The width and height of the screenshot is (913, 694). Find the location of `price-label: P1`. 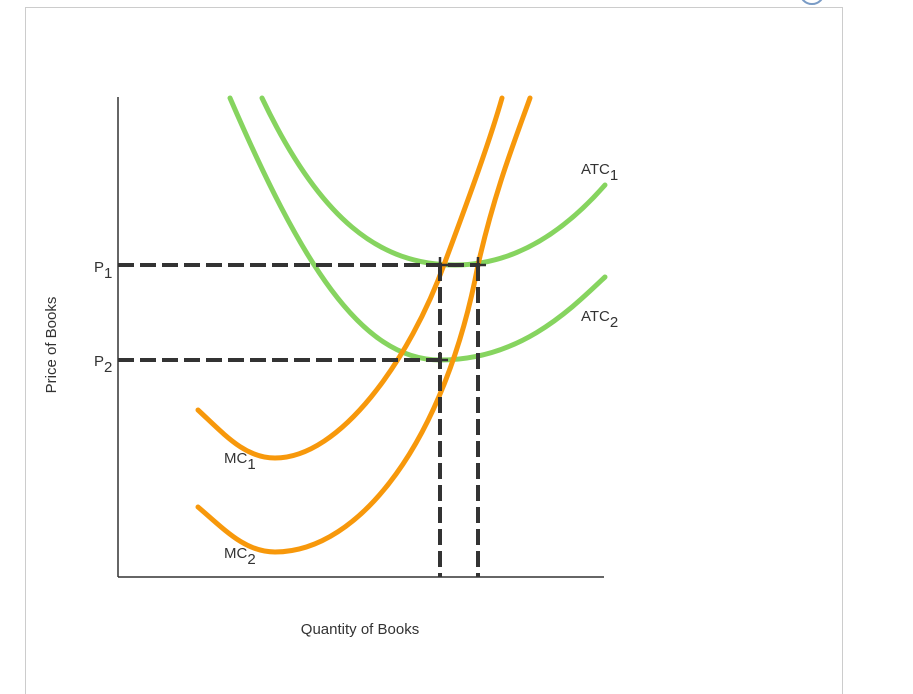

price-label: P1 is located at coordinates (103, 270).